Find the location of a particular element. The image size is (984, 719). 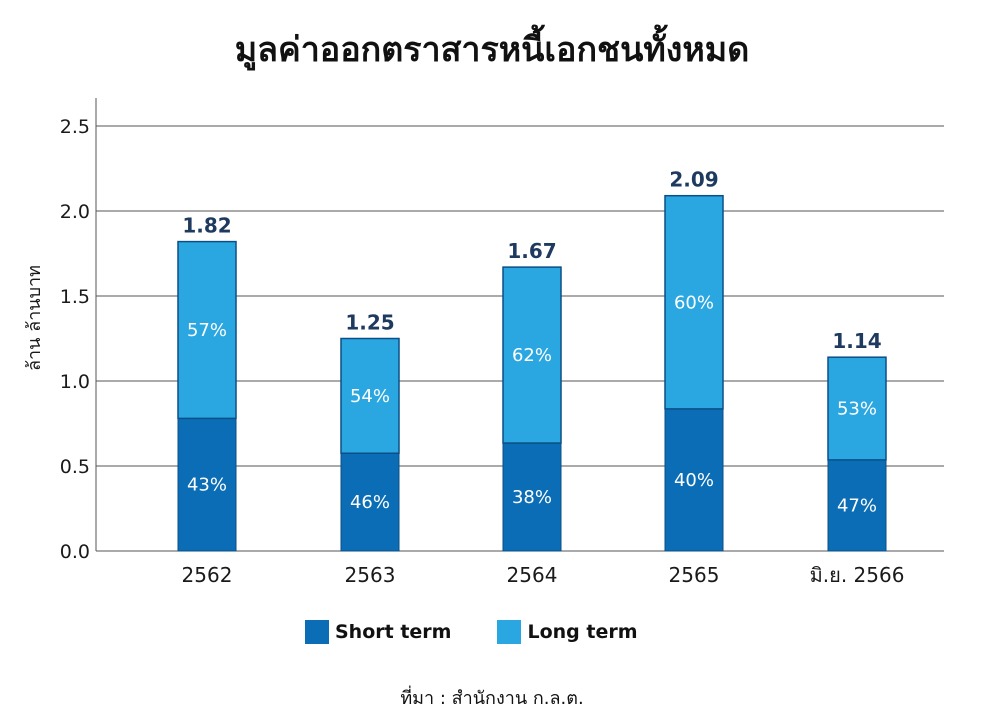

percent-label-long-term: 53% is located at coordinates (857, 409).